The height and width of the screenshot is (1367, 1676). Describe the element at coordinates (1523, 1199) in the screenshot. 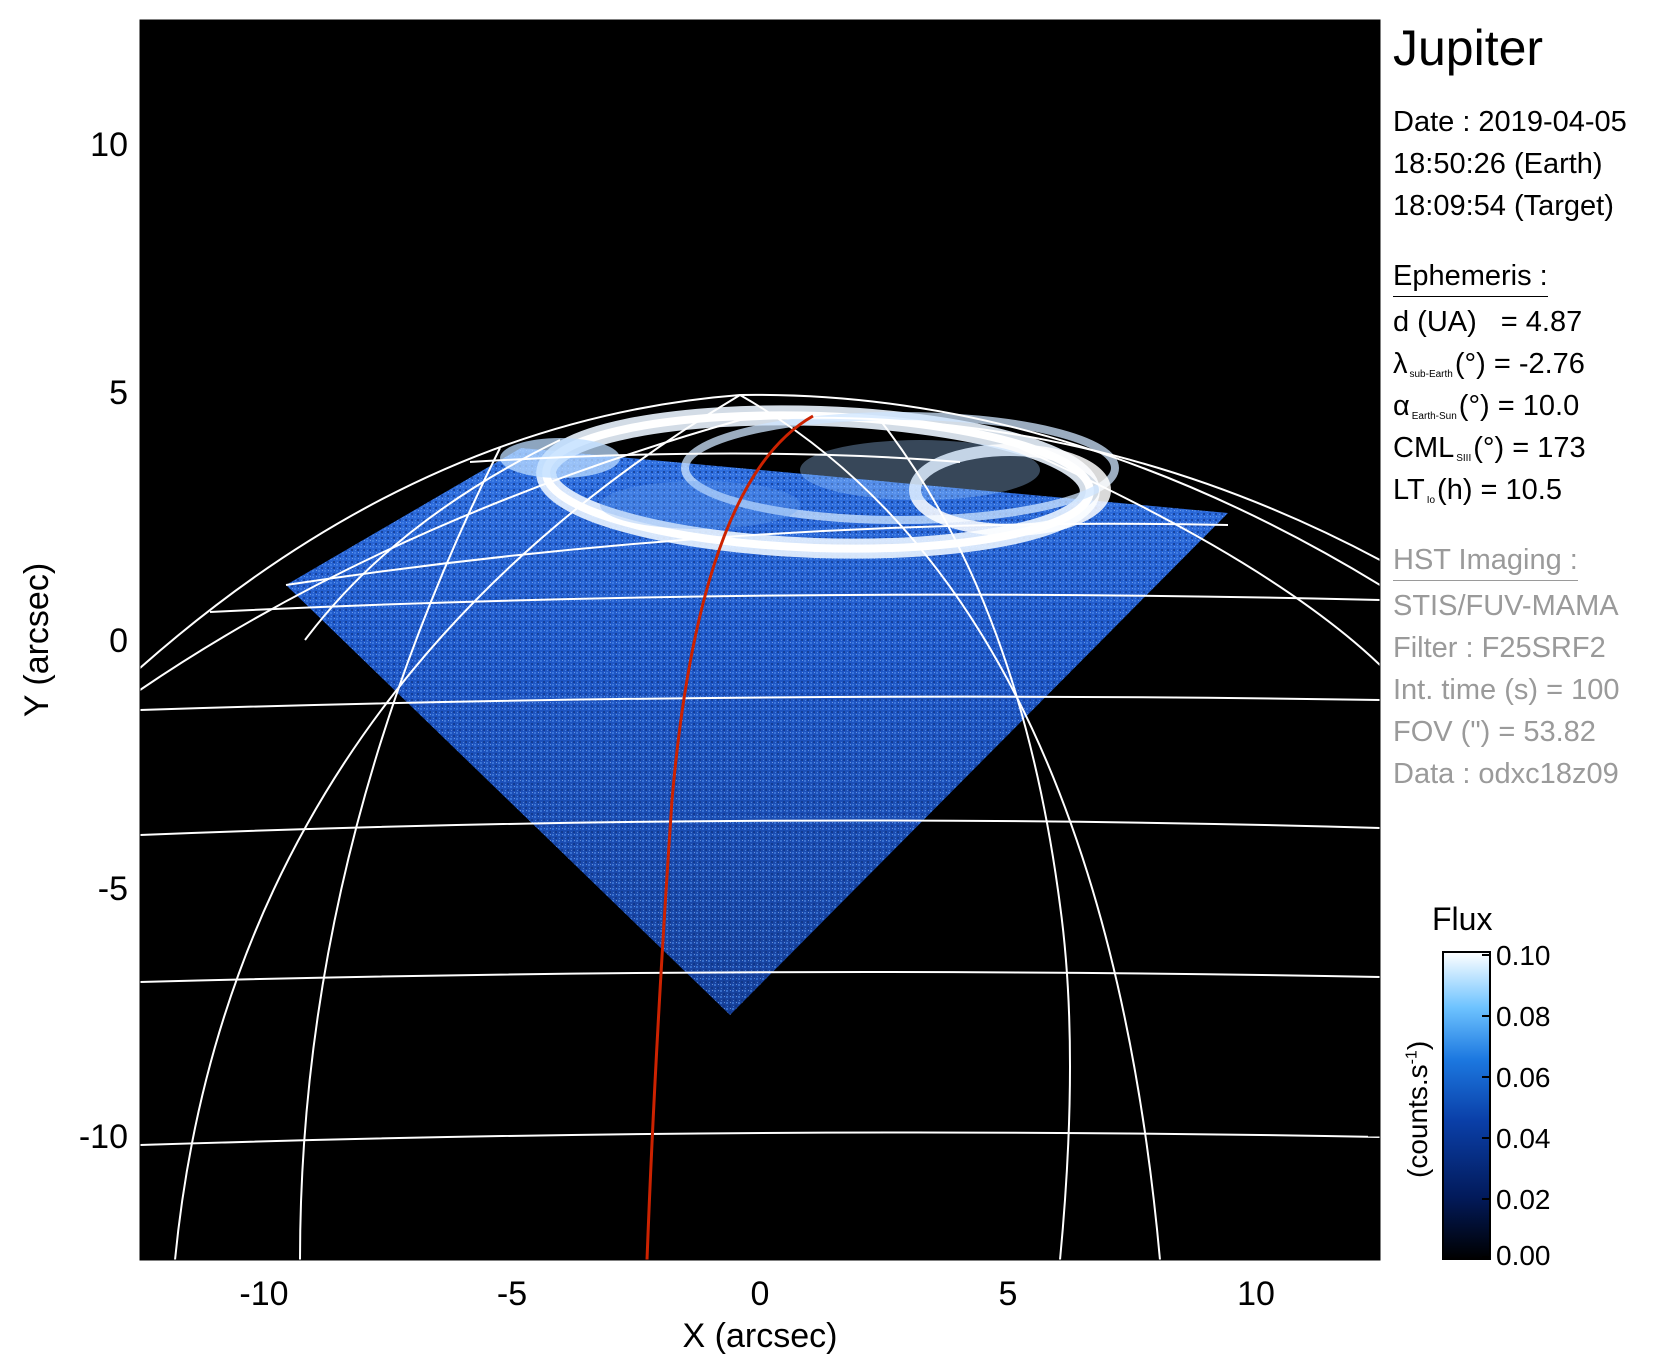

I see `colorbar-tick-label: 0.02` at that location.